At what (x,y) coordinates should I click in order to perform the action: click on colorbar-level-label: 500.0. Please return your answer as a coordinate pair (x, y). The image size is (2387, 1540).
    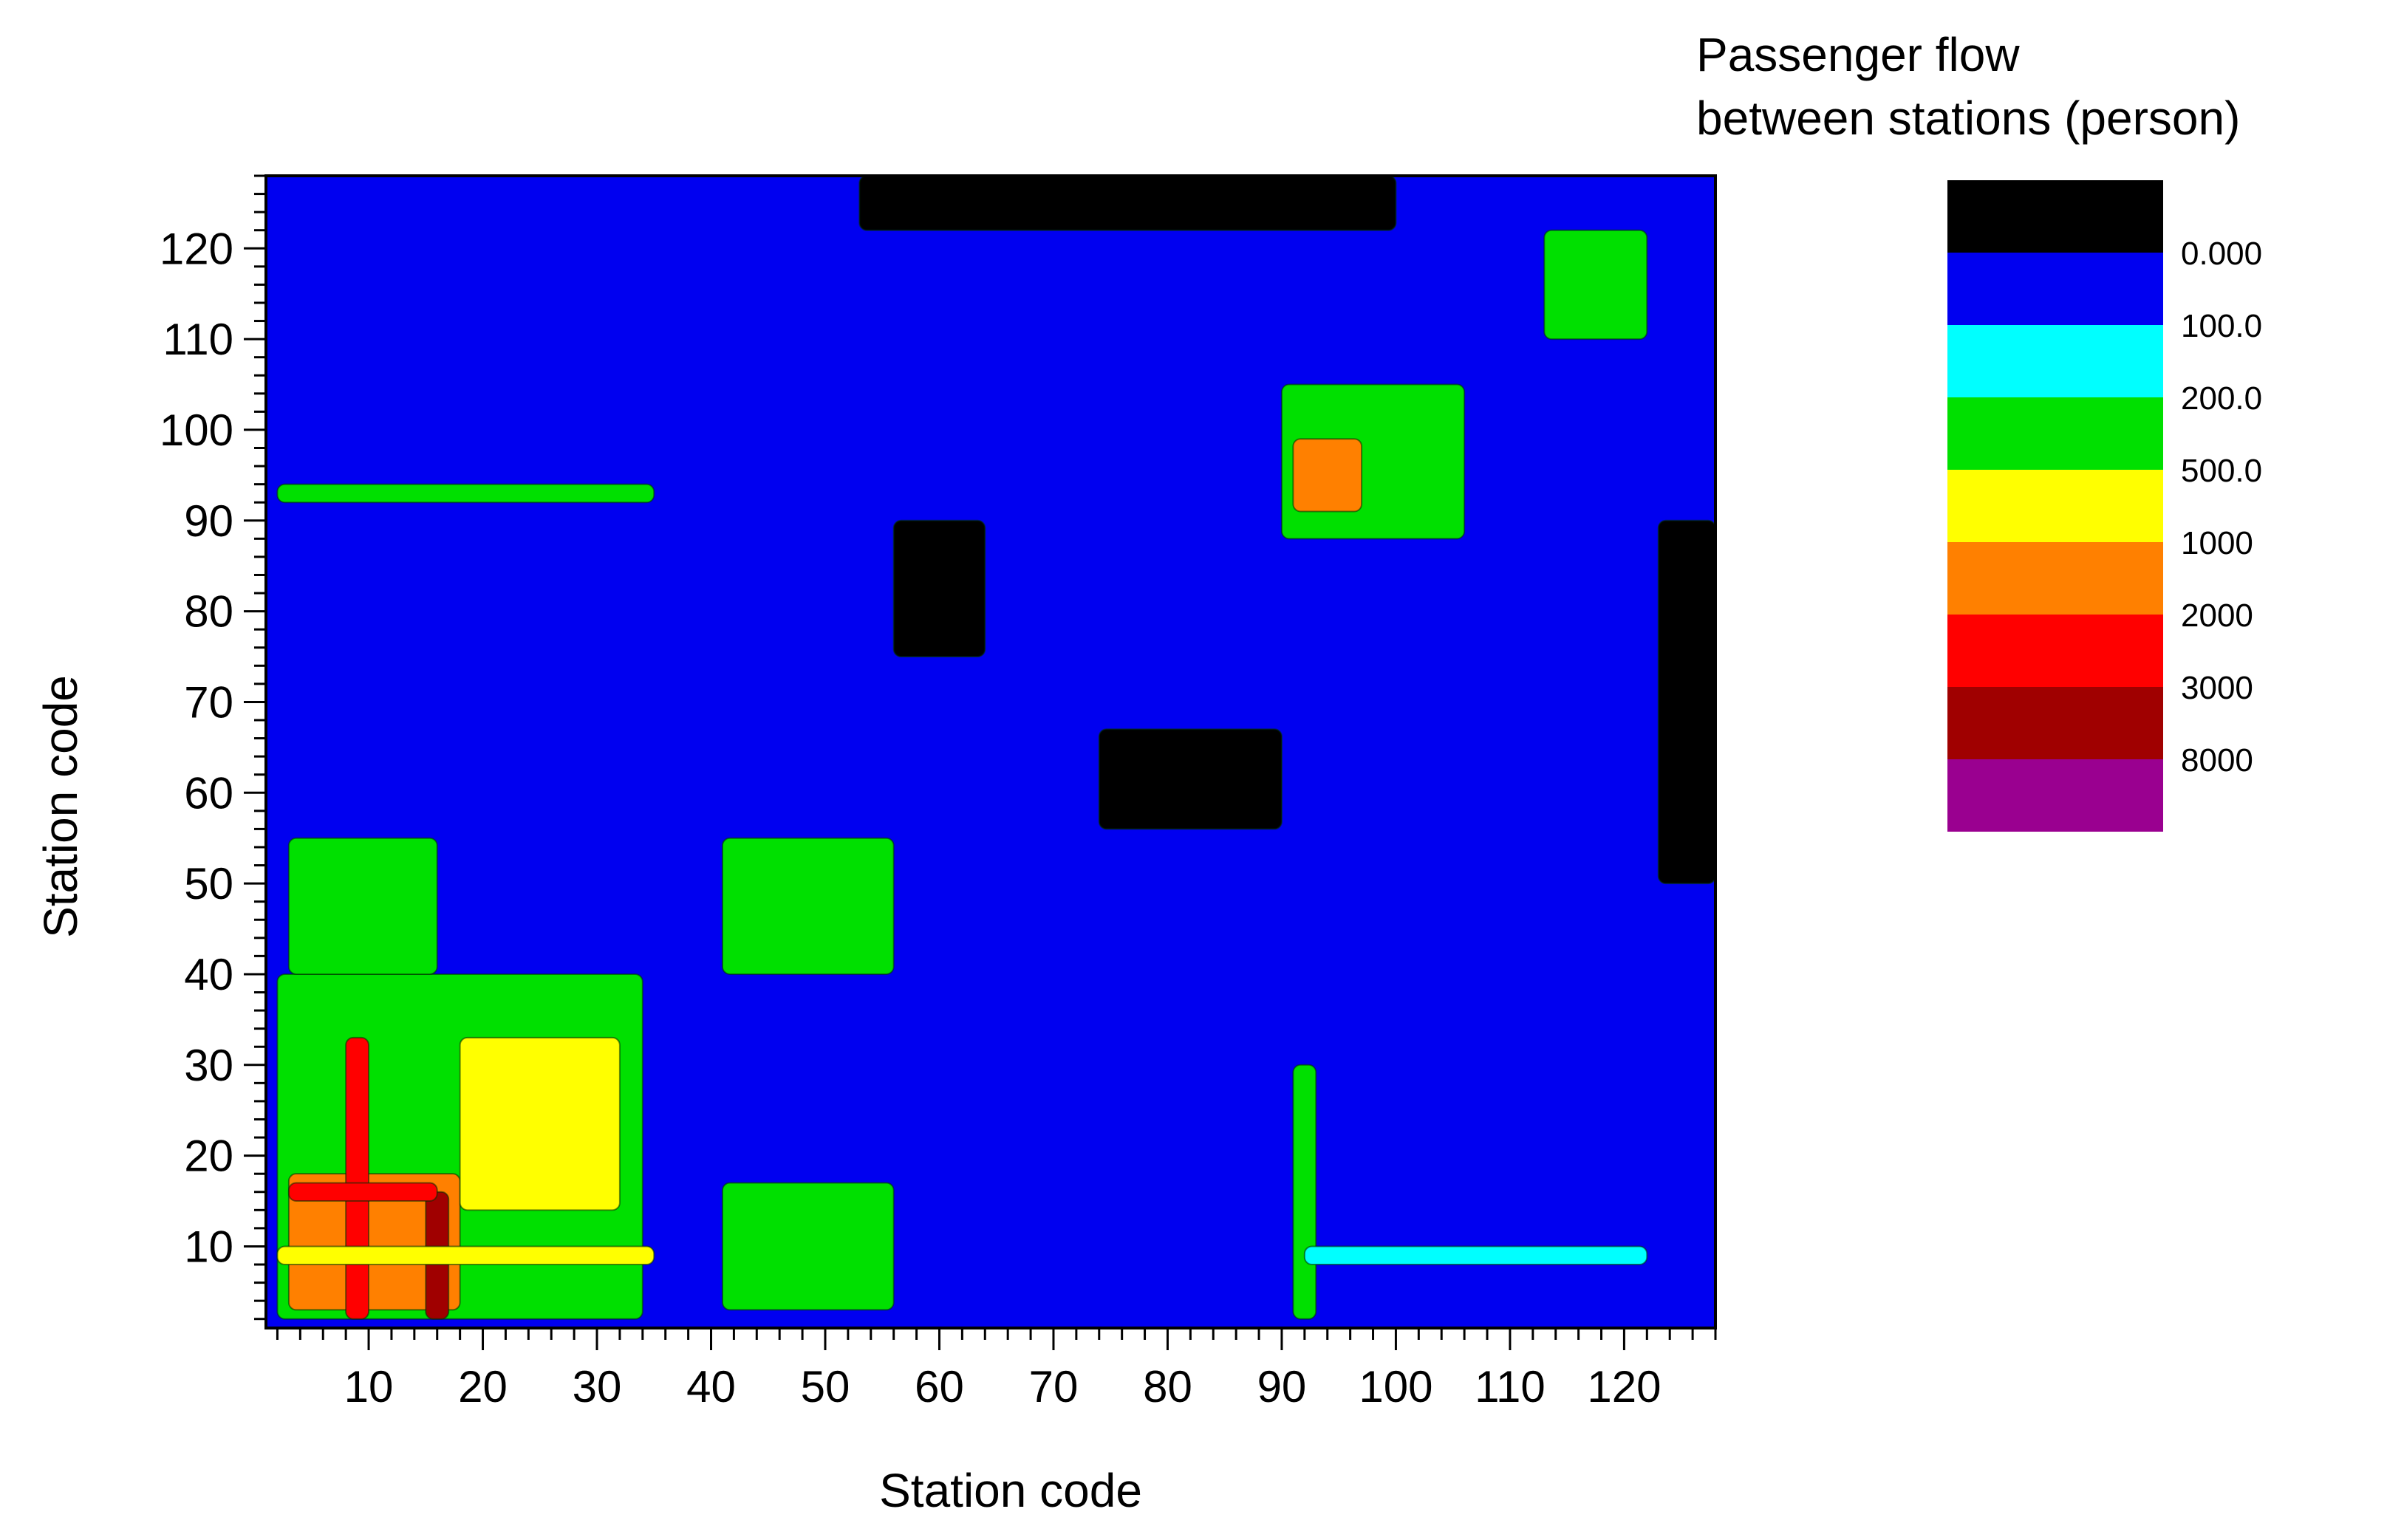
    Looking at the image, I should click on (2222, 471).